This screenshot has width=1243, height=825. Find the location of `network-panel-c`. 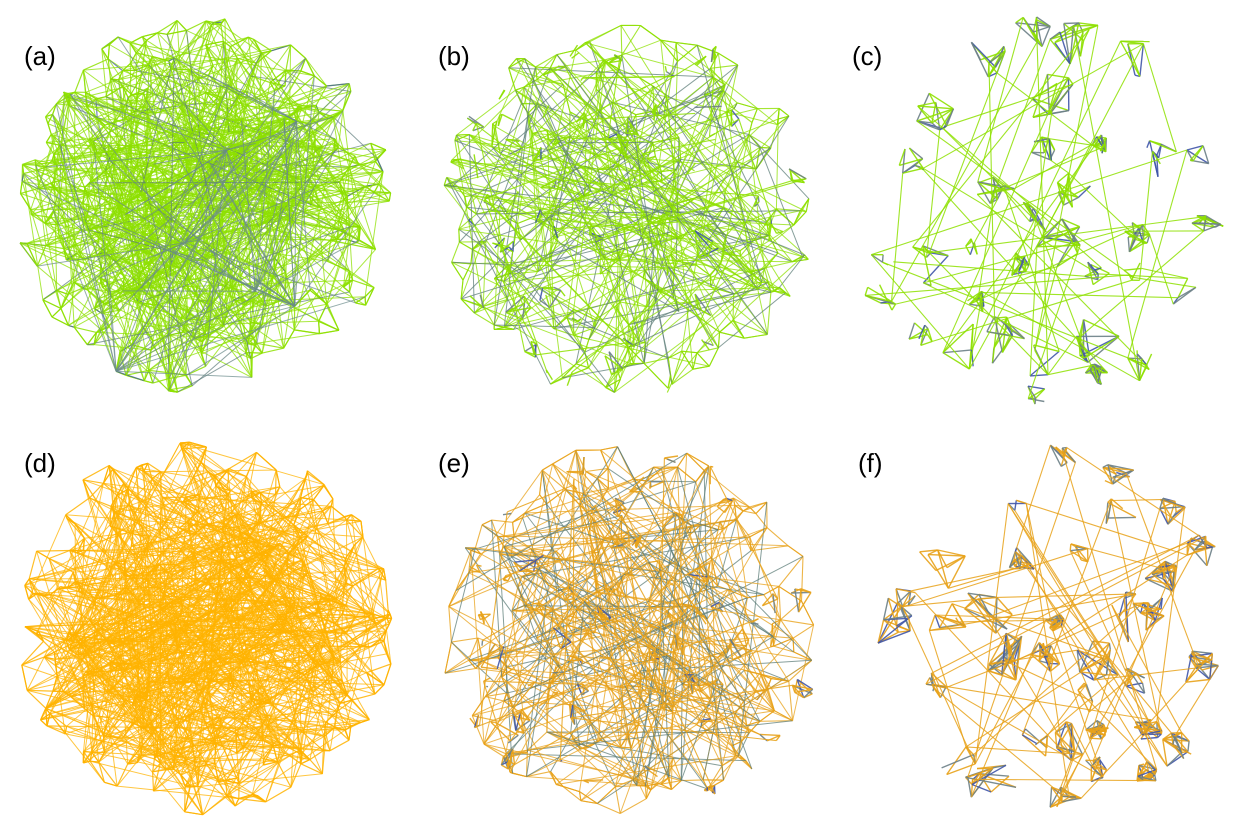

network-panel-c is located at coordinates (1044, 210).